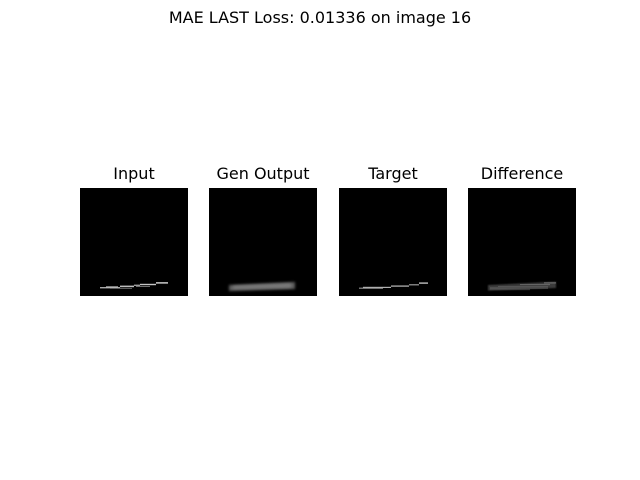 The width and height of the screenshot is (640, 480). Describe the element at coordinates (393, 242) in the screenshot. I see `target-image` at that location.